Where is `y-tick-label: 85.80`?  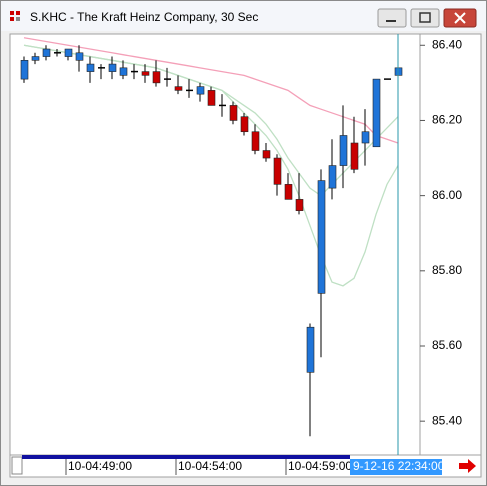
y-tick-label: 85.80 is located at coordinates (447, 270).